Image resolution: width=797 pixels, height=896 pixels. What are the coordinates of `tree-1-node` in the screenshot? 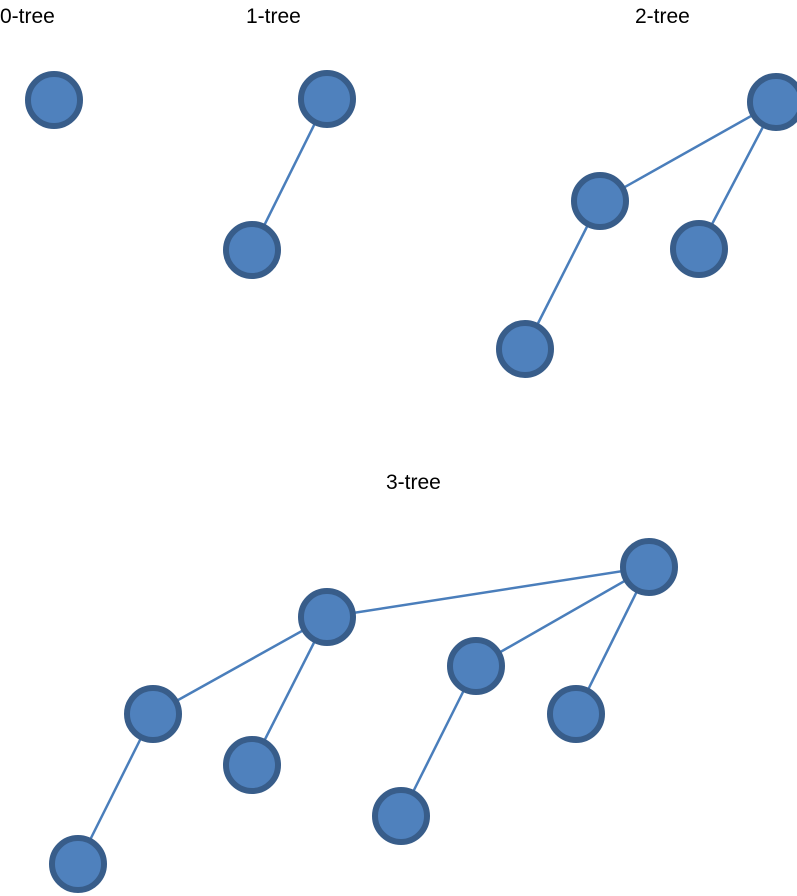 It's located at (252, 250).